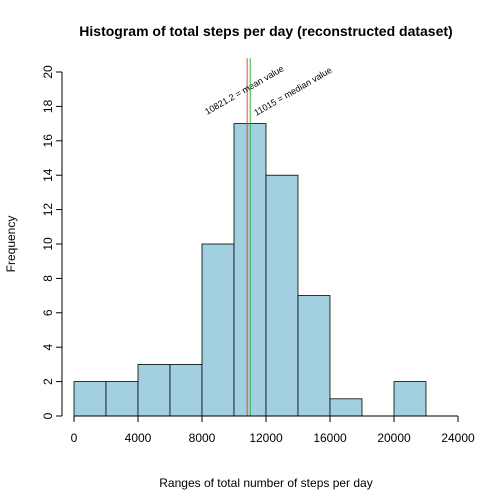 The image size is (504, 504). Describe the element at coordinates (74, 438) in the screenshot. I see `x-tick-label-0: 0` at that location.